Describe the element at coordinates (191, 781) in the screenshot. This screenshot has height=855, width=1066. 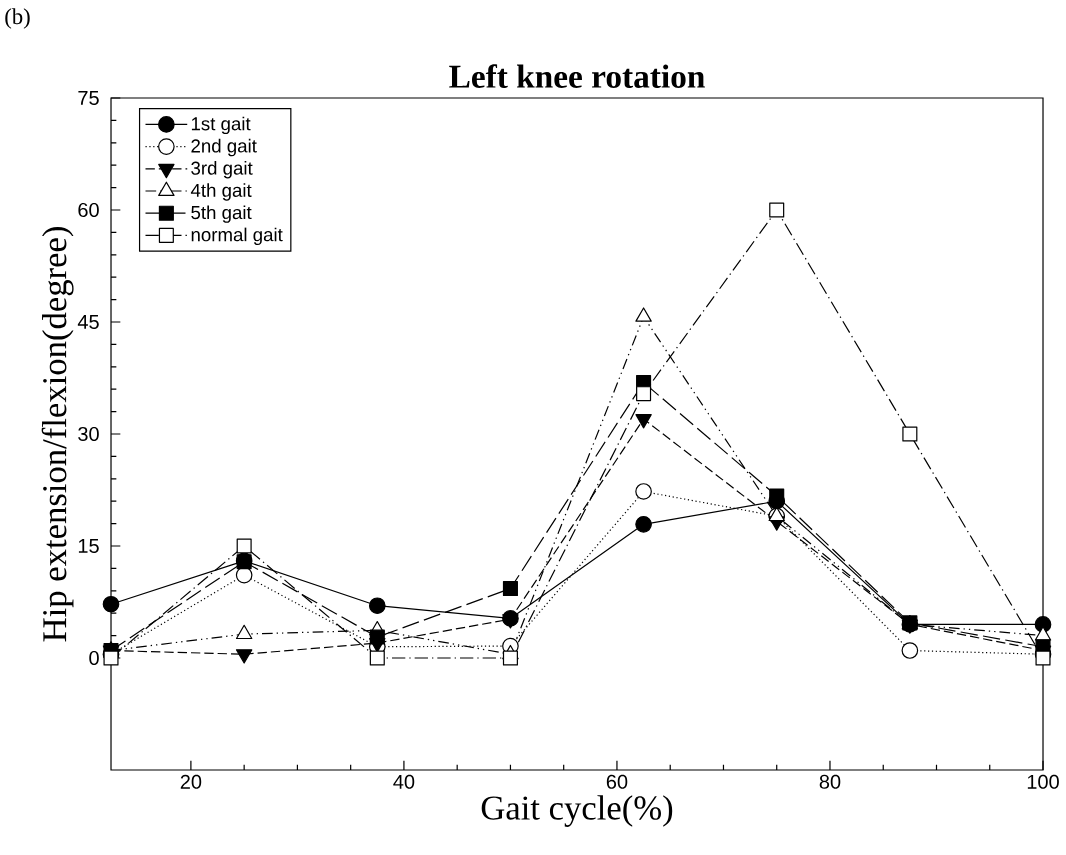
I see `x-tick-label: 20` at that location.